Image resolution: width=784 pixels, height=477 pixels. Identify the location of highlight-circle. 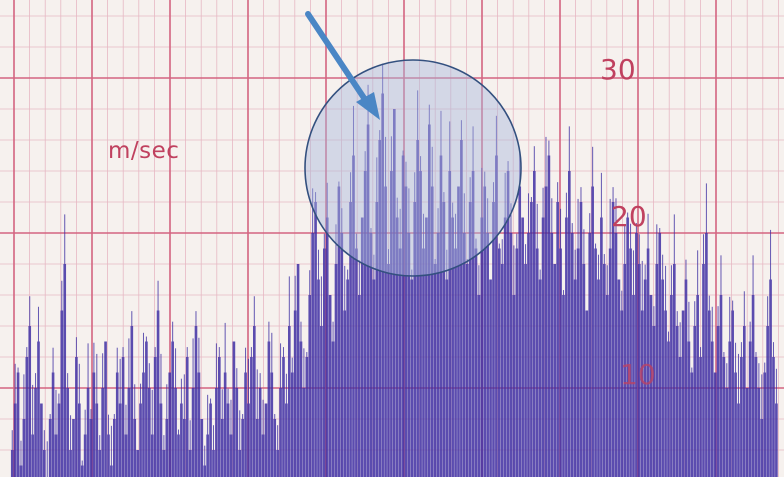
(413, 168).